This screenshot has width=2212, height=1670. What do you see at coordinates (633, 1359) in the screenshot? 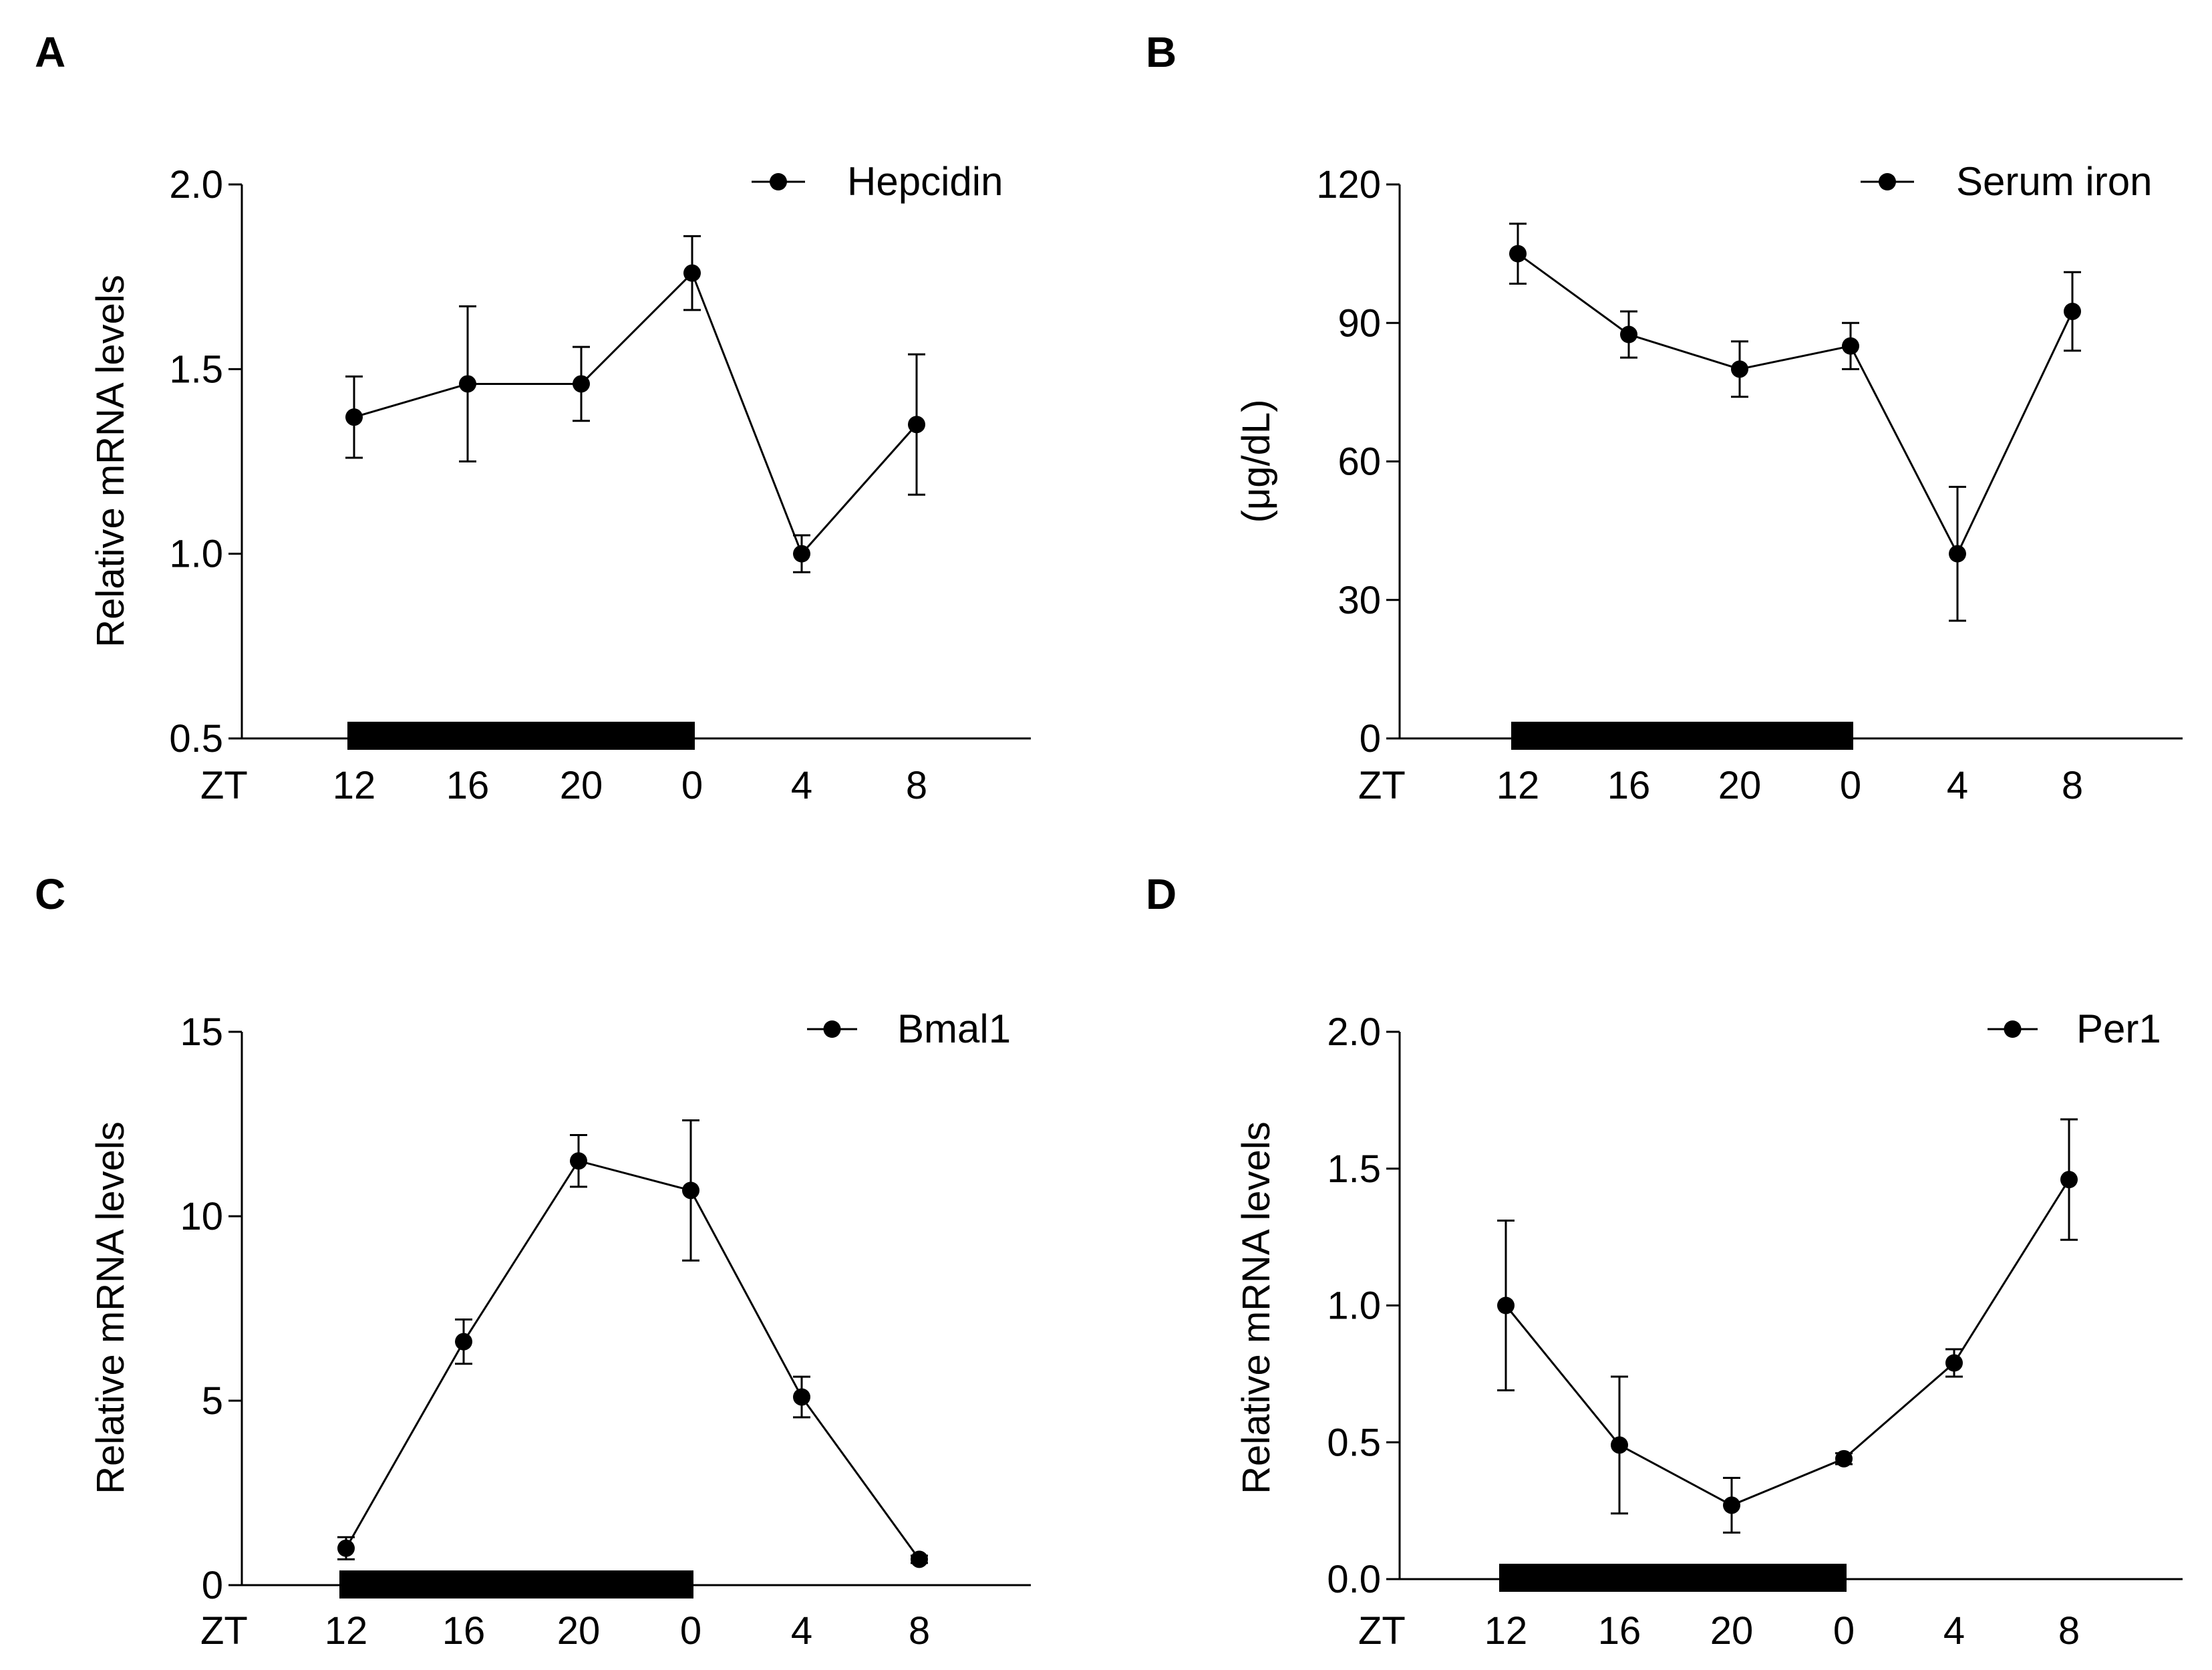
I see `series-line-bmal1` at bounding box center [633, 1359].